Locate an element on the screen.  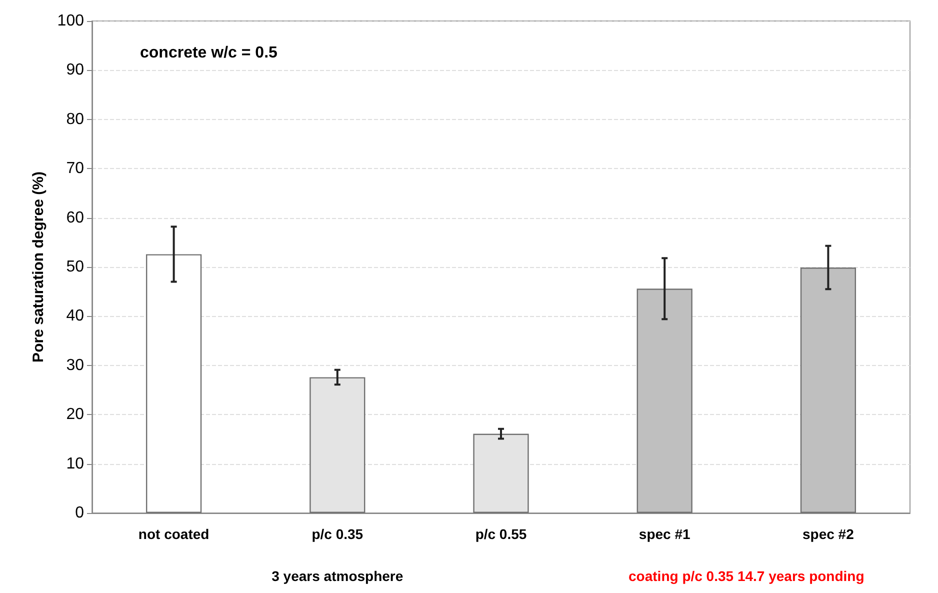
x-tick-label: p/c 0.55 is located at coordinates (501, 534).